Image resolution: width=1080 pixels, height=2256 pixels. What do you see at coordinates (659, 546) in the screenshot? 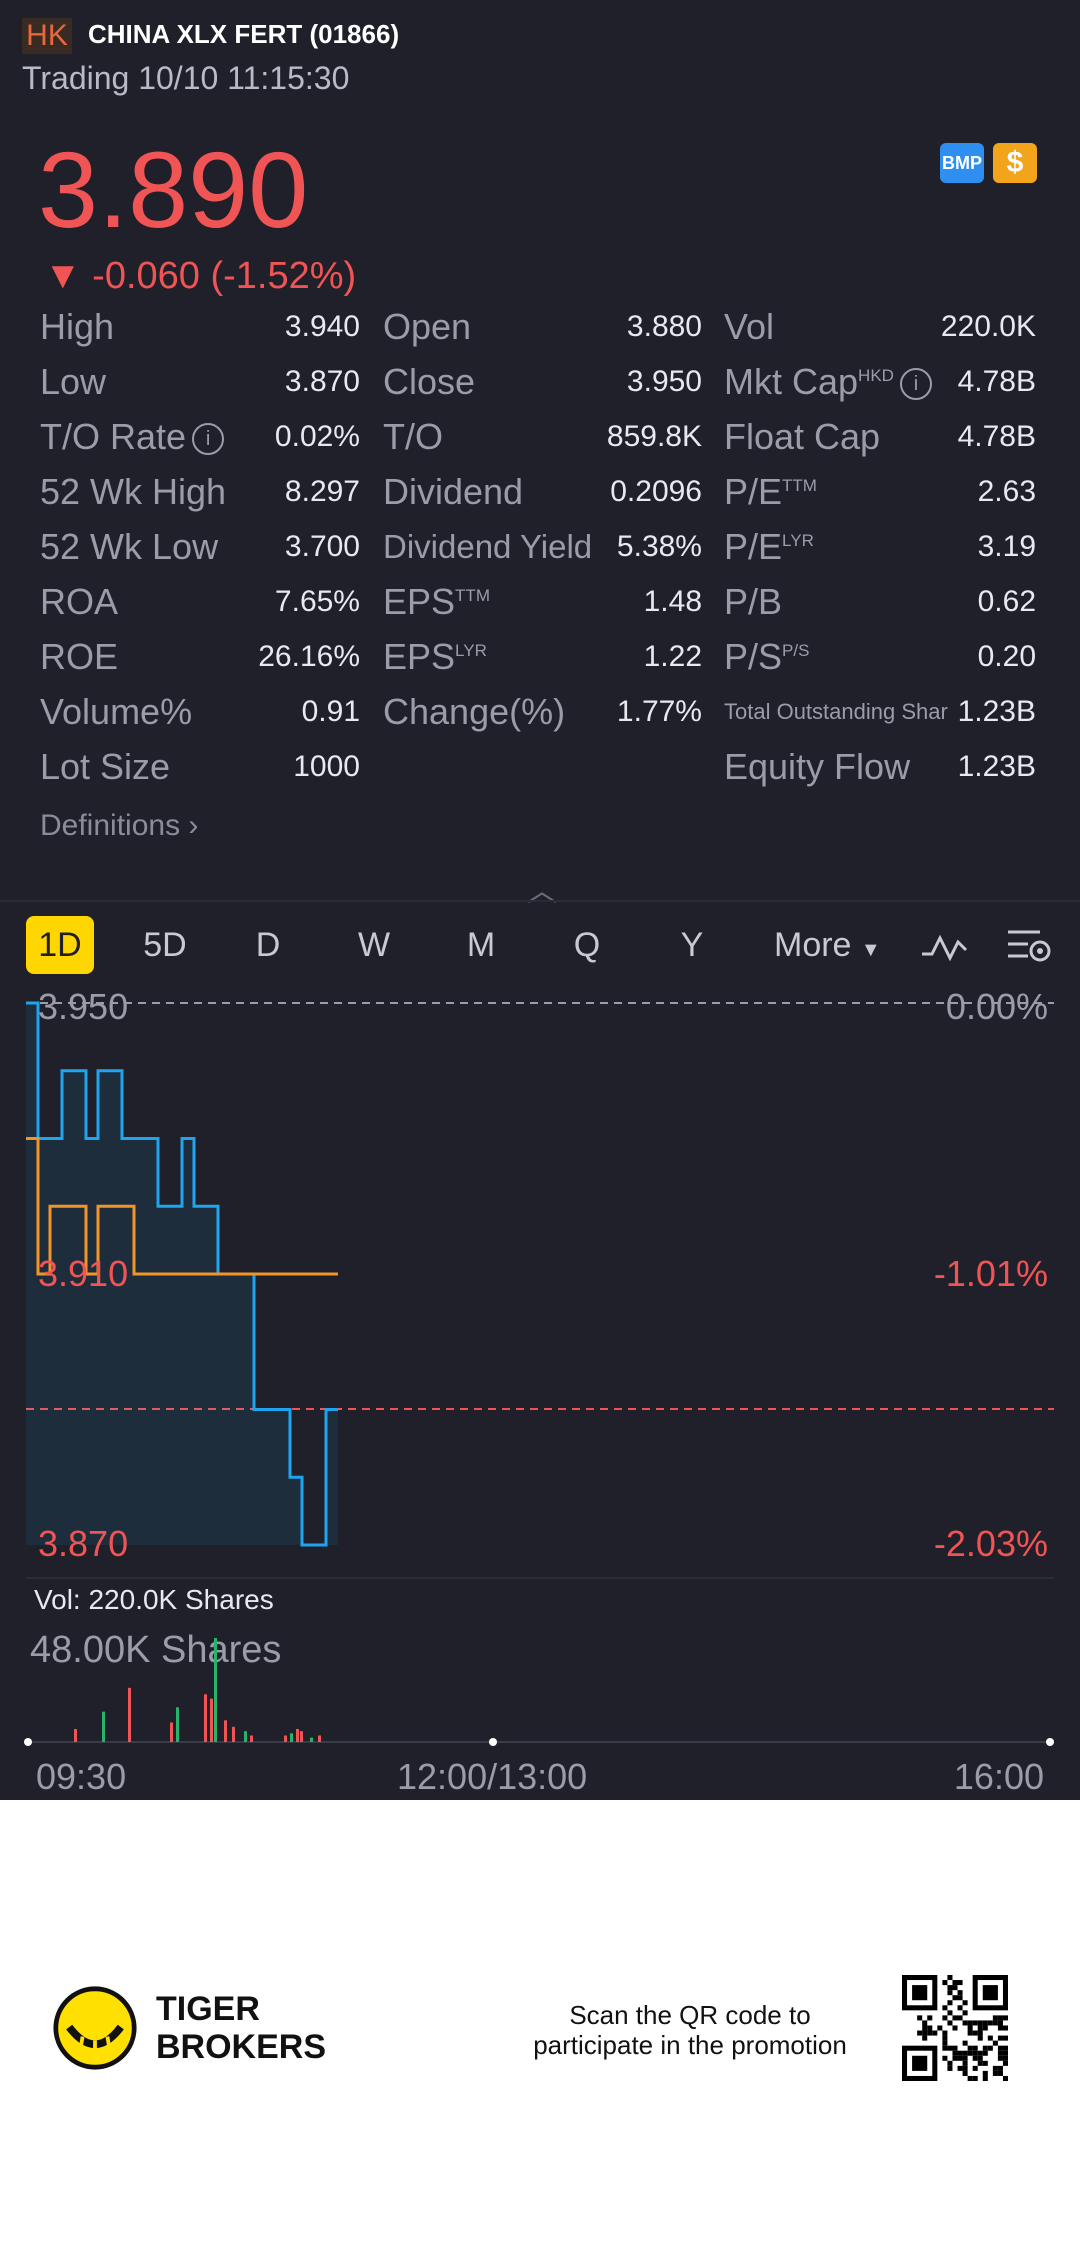
I see `stat-value: 5.38%` at bounding box center [659, 546].